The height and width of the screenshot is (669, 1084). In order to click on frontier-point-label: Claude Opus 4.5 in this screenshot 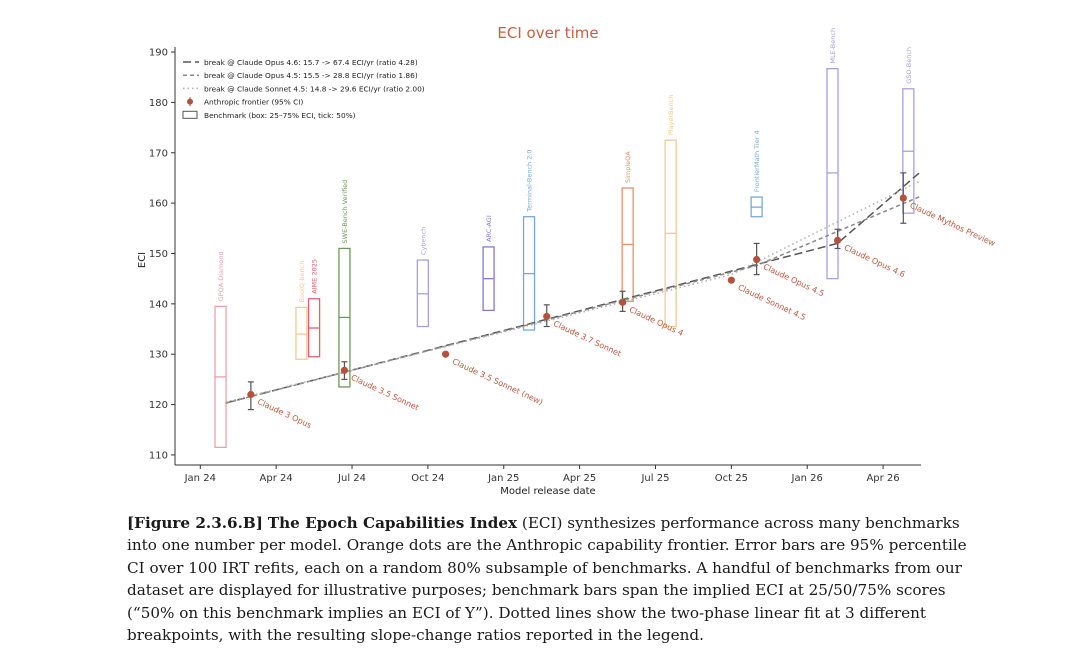, I will do `click(794, 280)`.